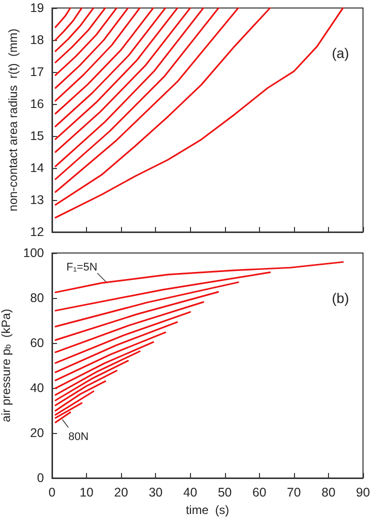  I want to click on y-axis-title: air pressure pb (kPa), so click(7, 365).